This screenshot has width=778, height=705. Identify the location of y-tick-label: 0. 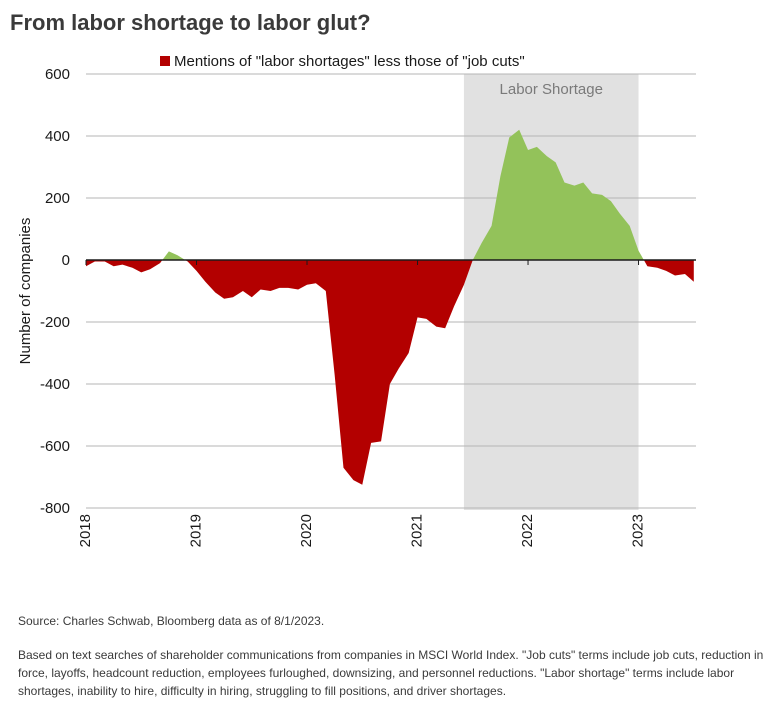
(66, 260).